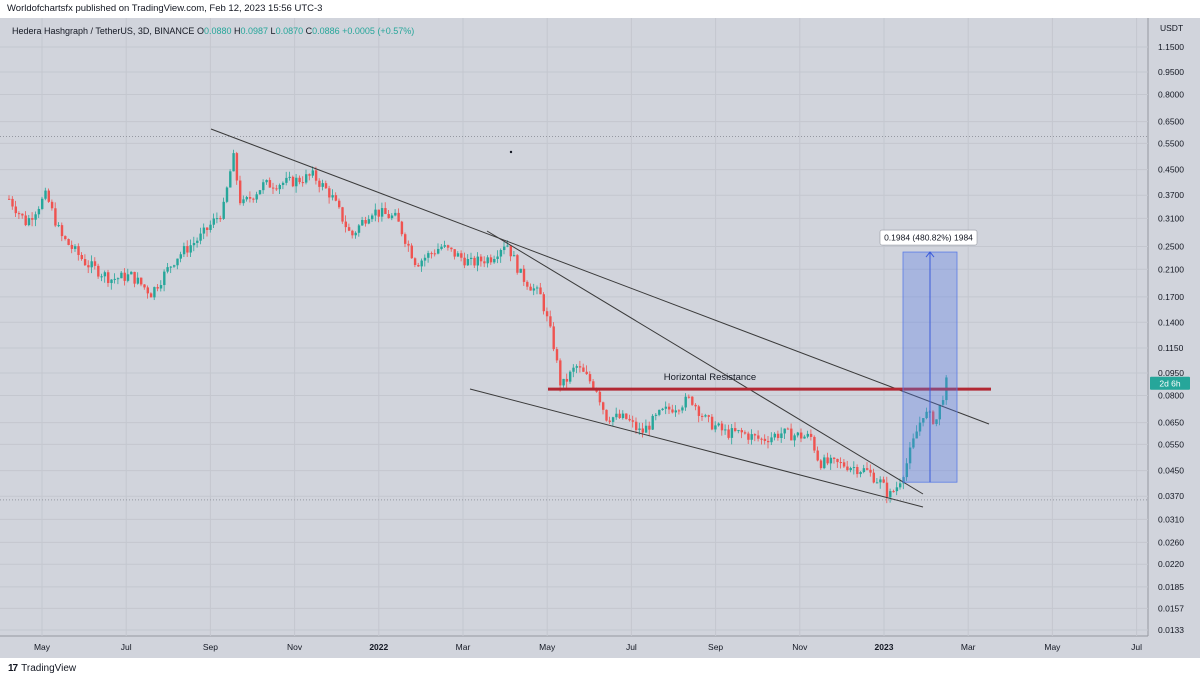 The image size is (1200, 680). Describe the element at coordinates (930, 254) in the screenshot. I see `measure-arrow-head` at that location.